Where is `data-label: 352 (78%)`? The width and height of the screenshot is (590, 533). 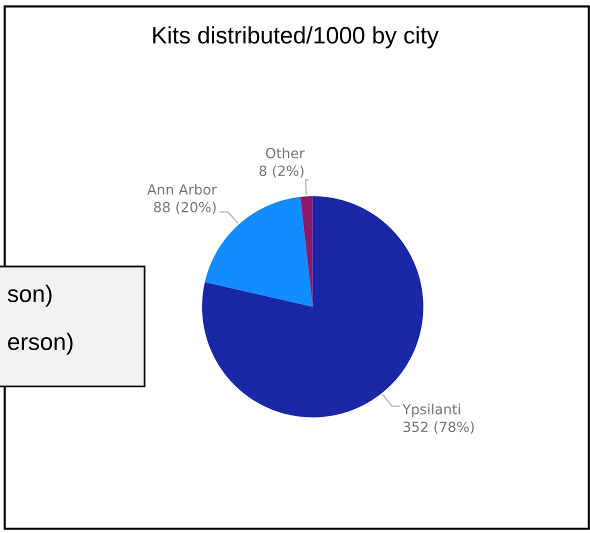 data-label: 352 (78%) is located at coordinates (438, 427).